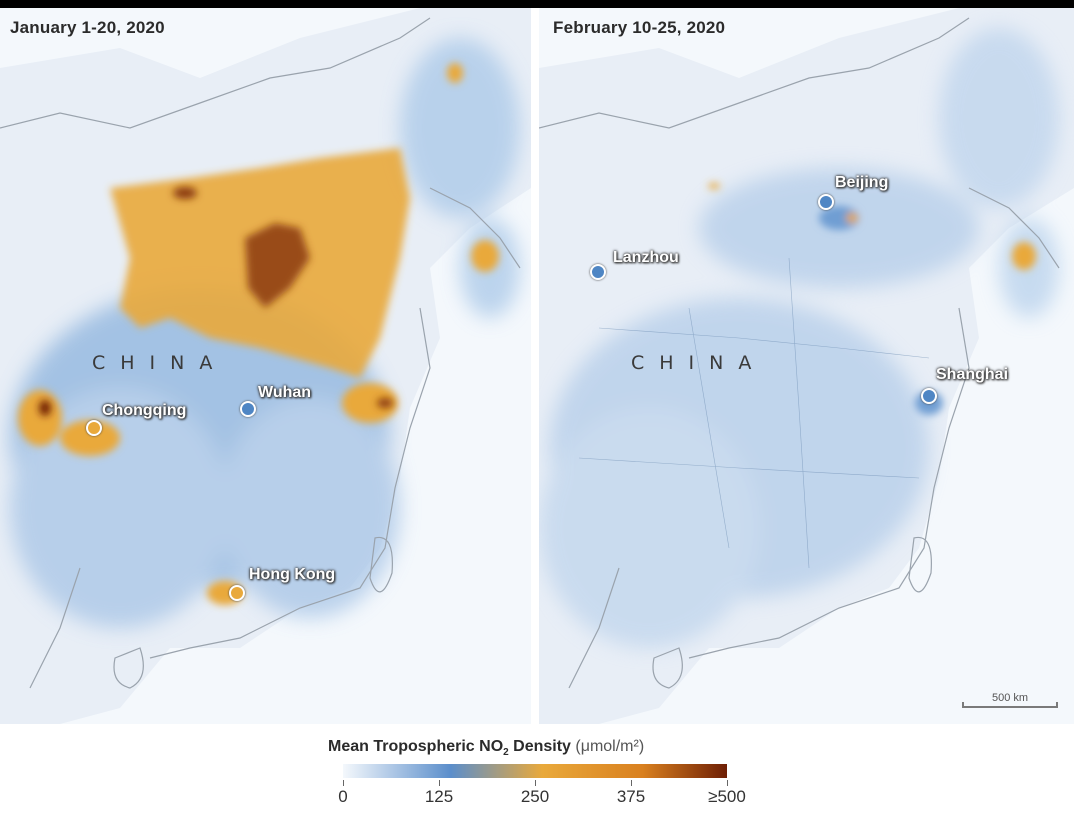  What do you see at coordinates (285, 392) in the screenshot?
I see `city-label-wuhan: Wuhan` at bounding box center [285, 392].